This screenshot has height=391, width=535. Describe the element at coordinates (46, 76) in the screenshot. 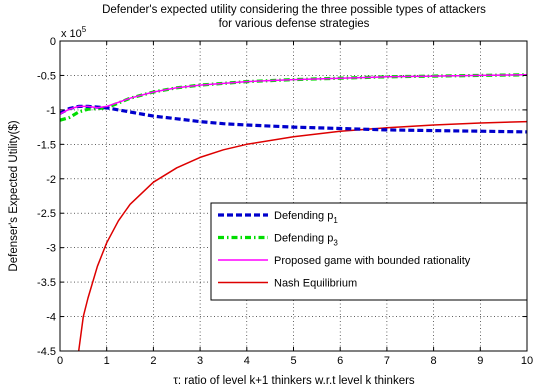

I see `y-tick-label: -0.5` at that location.